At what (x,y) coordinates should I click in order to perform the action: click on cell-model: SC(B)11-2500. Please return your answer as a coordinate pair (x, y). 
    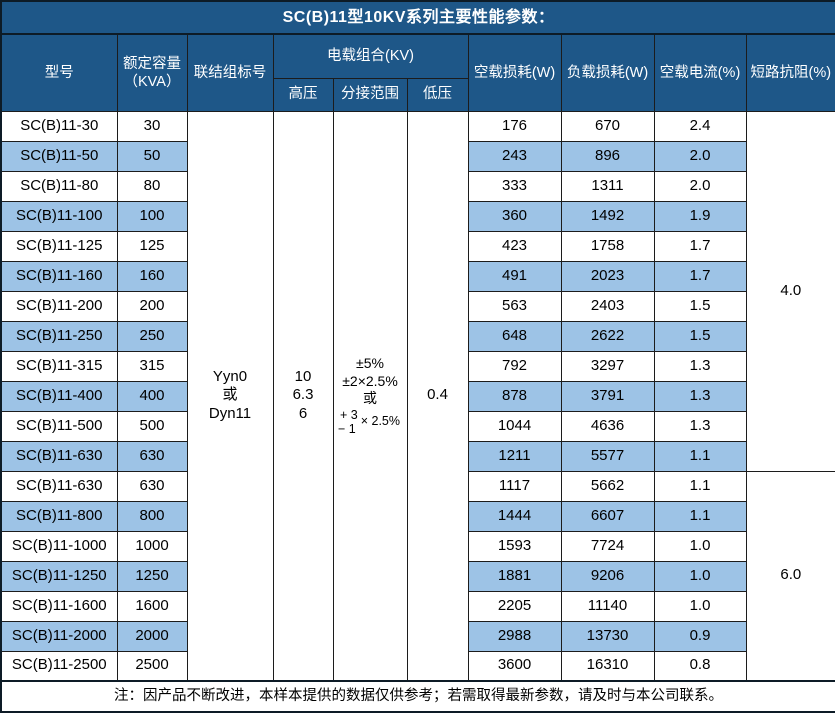
    Looking at the image, I should click on (59, 666).